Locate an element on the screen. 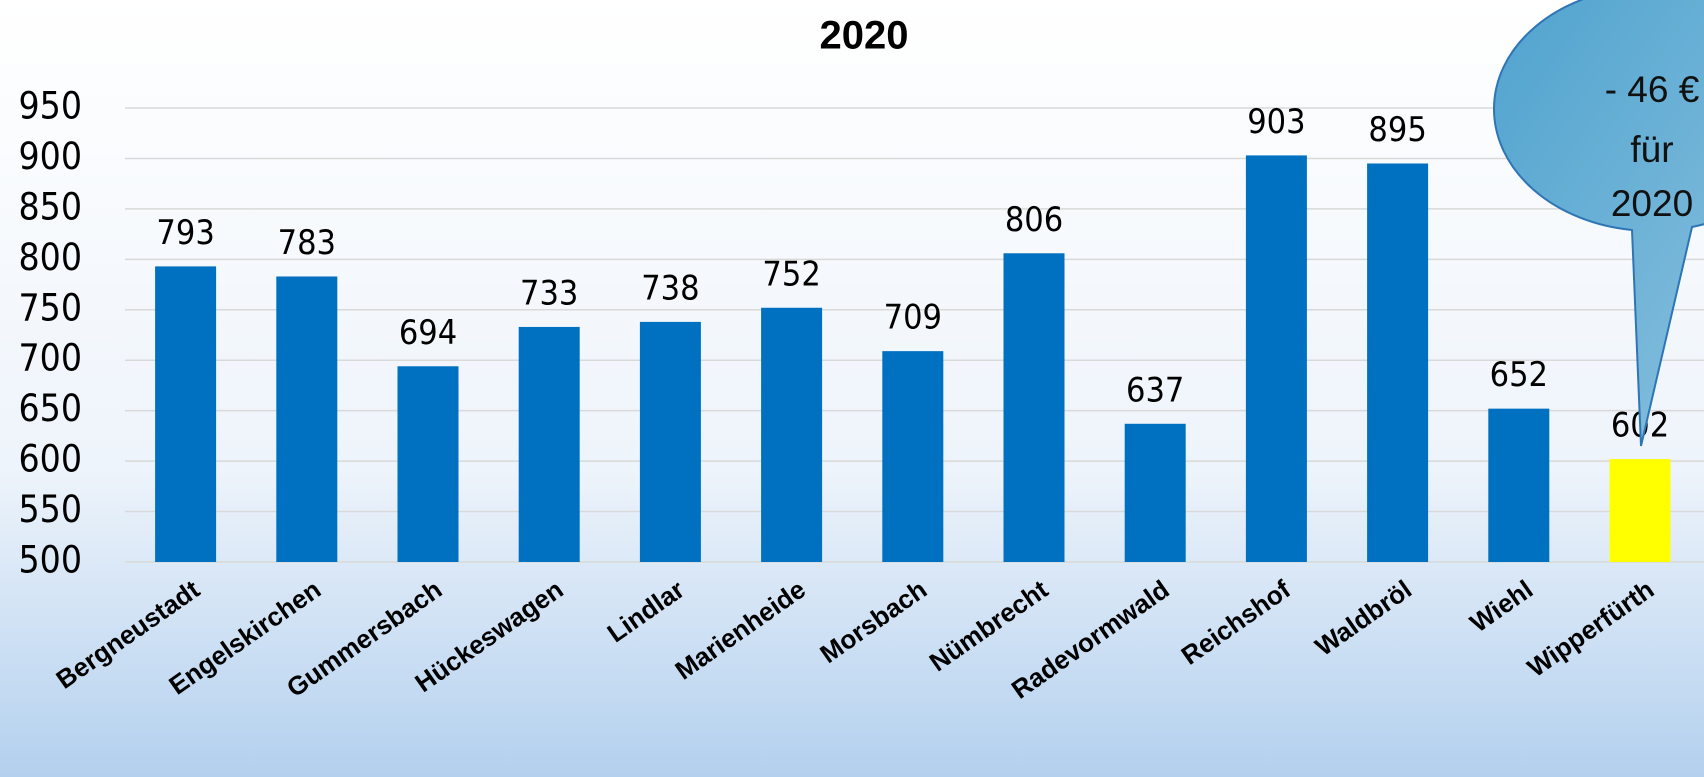 Image resolution: width=1704 pixels, height=777 pixels. value-label: 783 is located at coordinates (307, 243).